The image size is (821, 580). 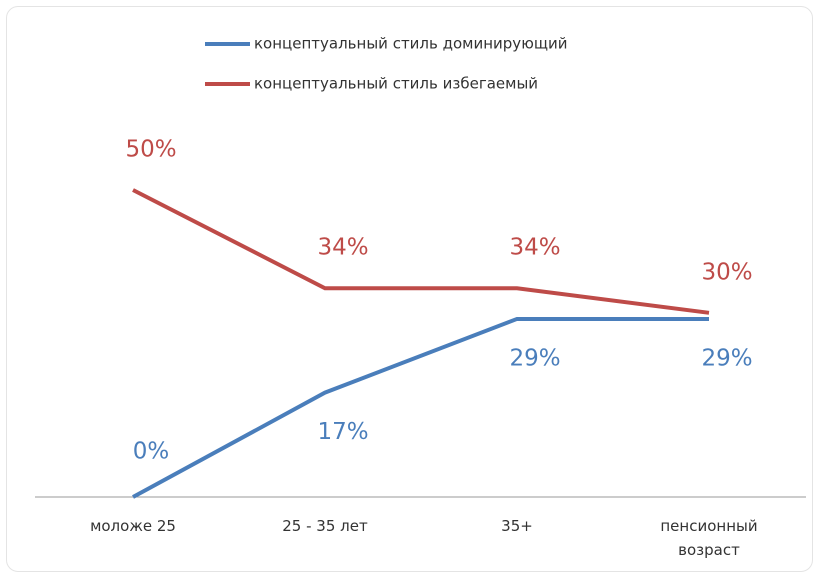 I want to click on data-label: 0%, so click(x=151, y=452).